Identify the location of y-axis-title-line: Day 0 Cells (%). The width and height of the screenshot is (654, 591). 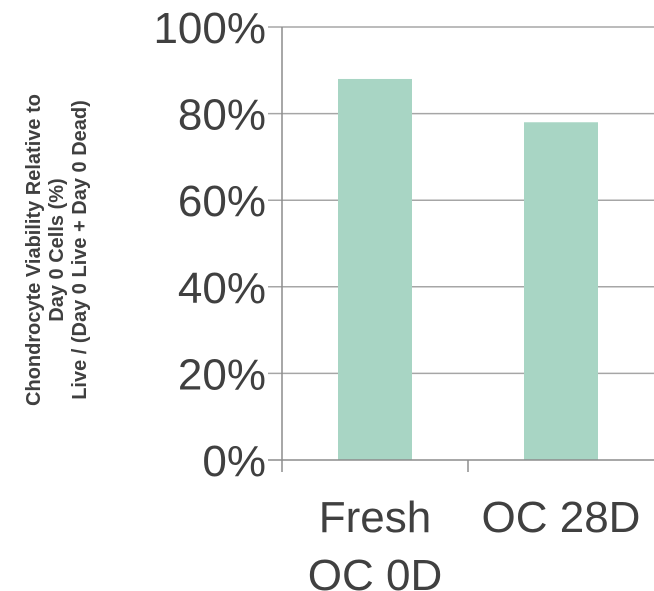
(57, 249).